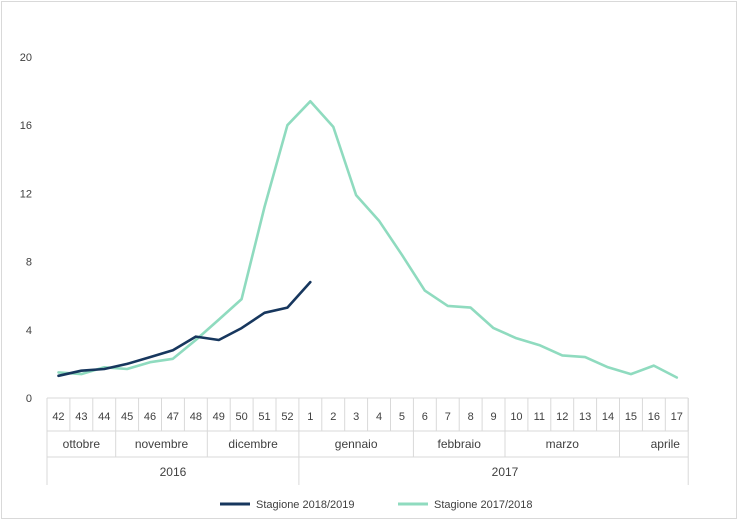 Image resolution: width=739 pixels, height=525 pixels. What do you see at coordinates (58, 417) in the screenshot?
I see `x-tick-label: 42` at bounding box center [58, 417].